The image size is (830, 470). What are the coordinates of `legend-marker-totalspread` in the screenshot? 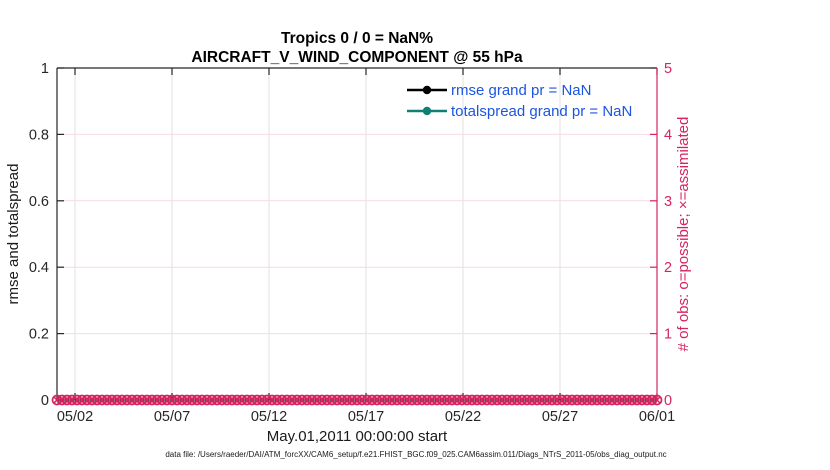 It's located at (427, 111).